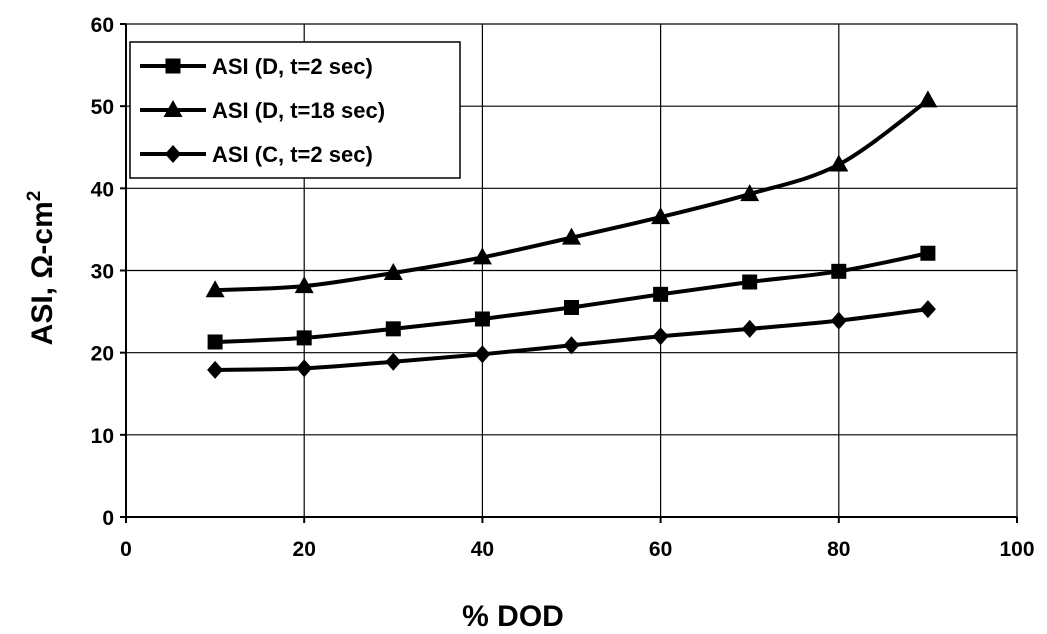 This screenshot has width=1047, height=634. I want to click on y-tick-label: 30, so click(102, 272).